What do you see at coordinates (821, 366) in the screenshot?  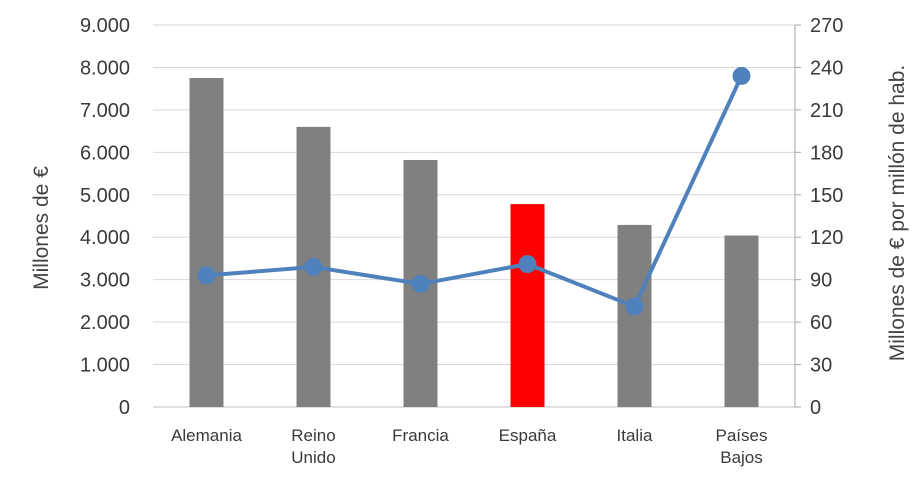 I see `right-tick-label: 30` at bounding box center [821, 366].